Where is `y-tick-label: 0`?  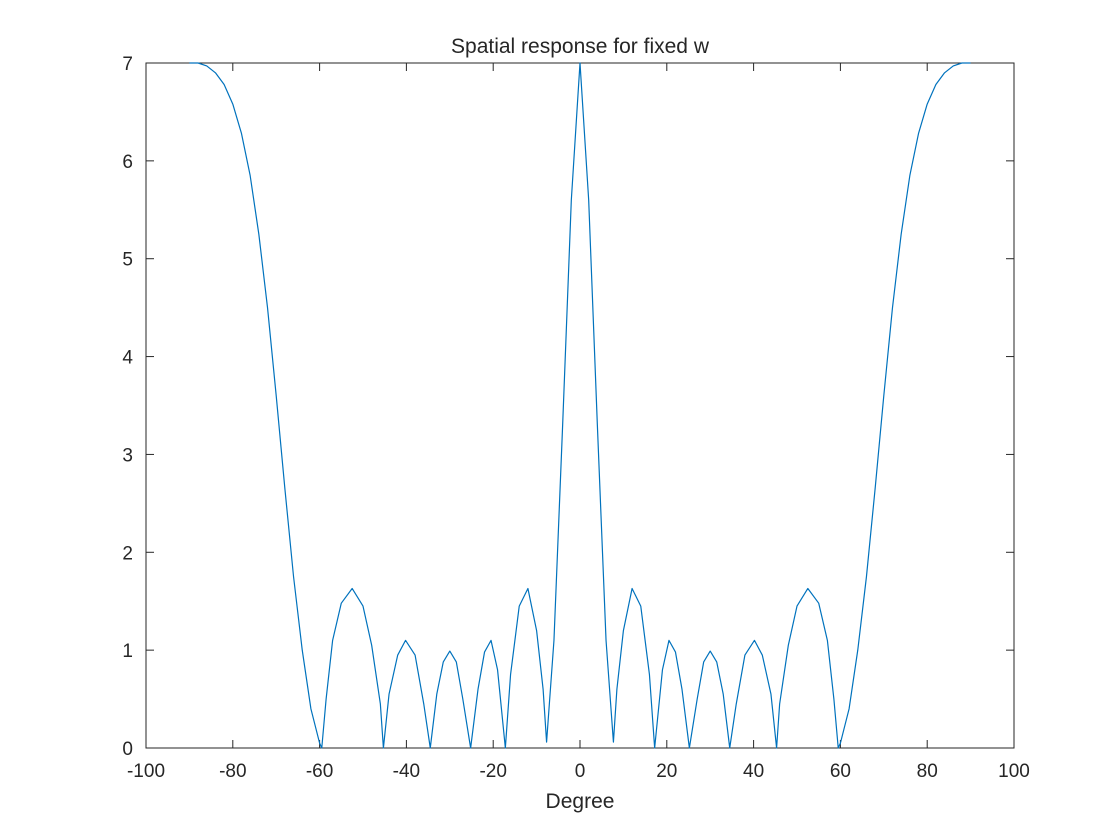
y-tick-label: 0 is located at coordinates (127, 749).